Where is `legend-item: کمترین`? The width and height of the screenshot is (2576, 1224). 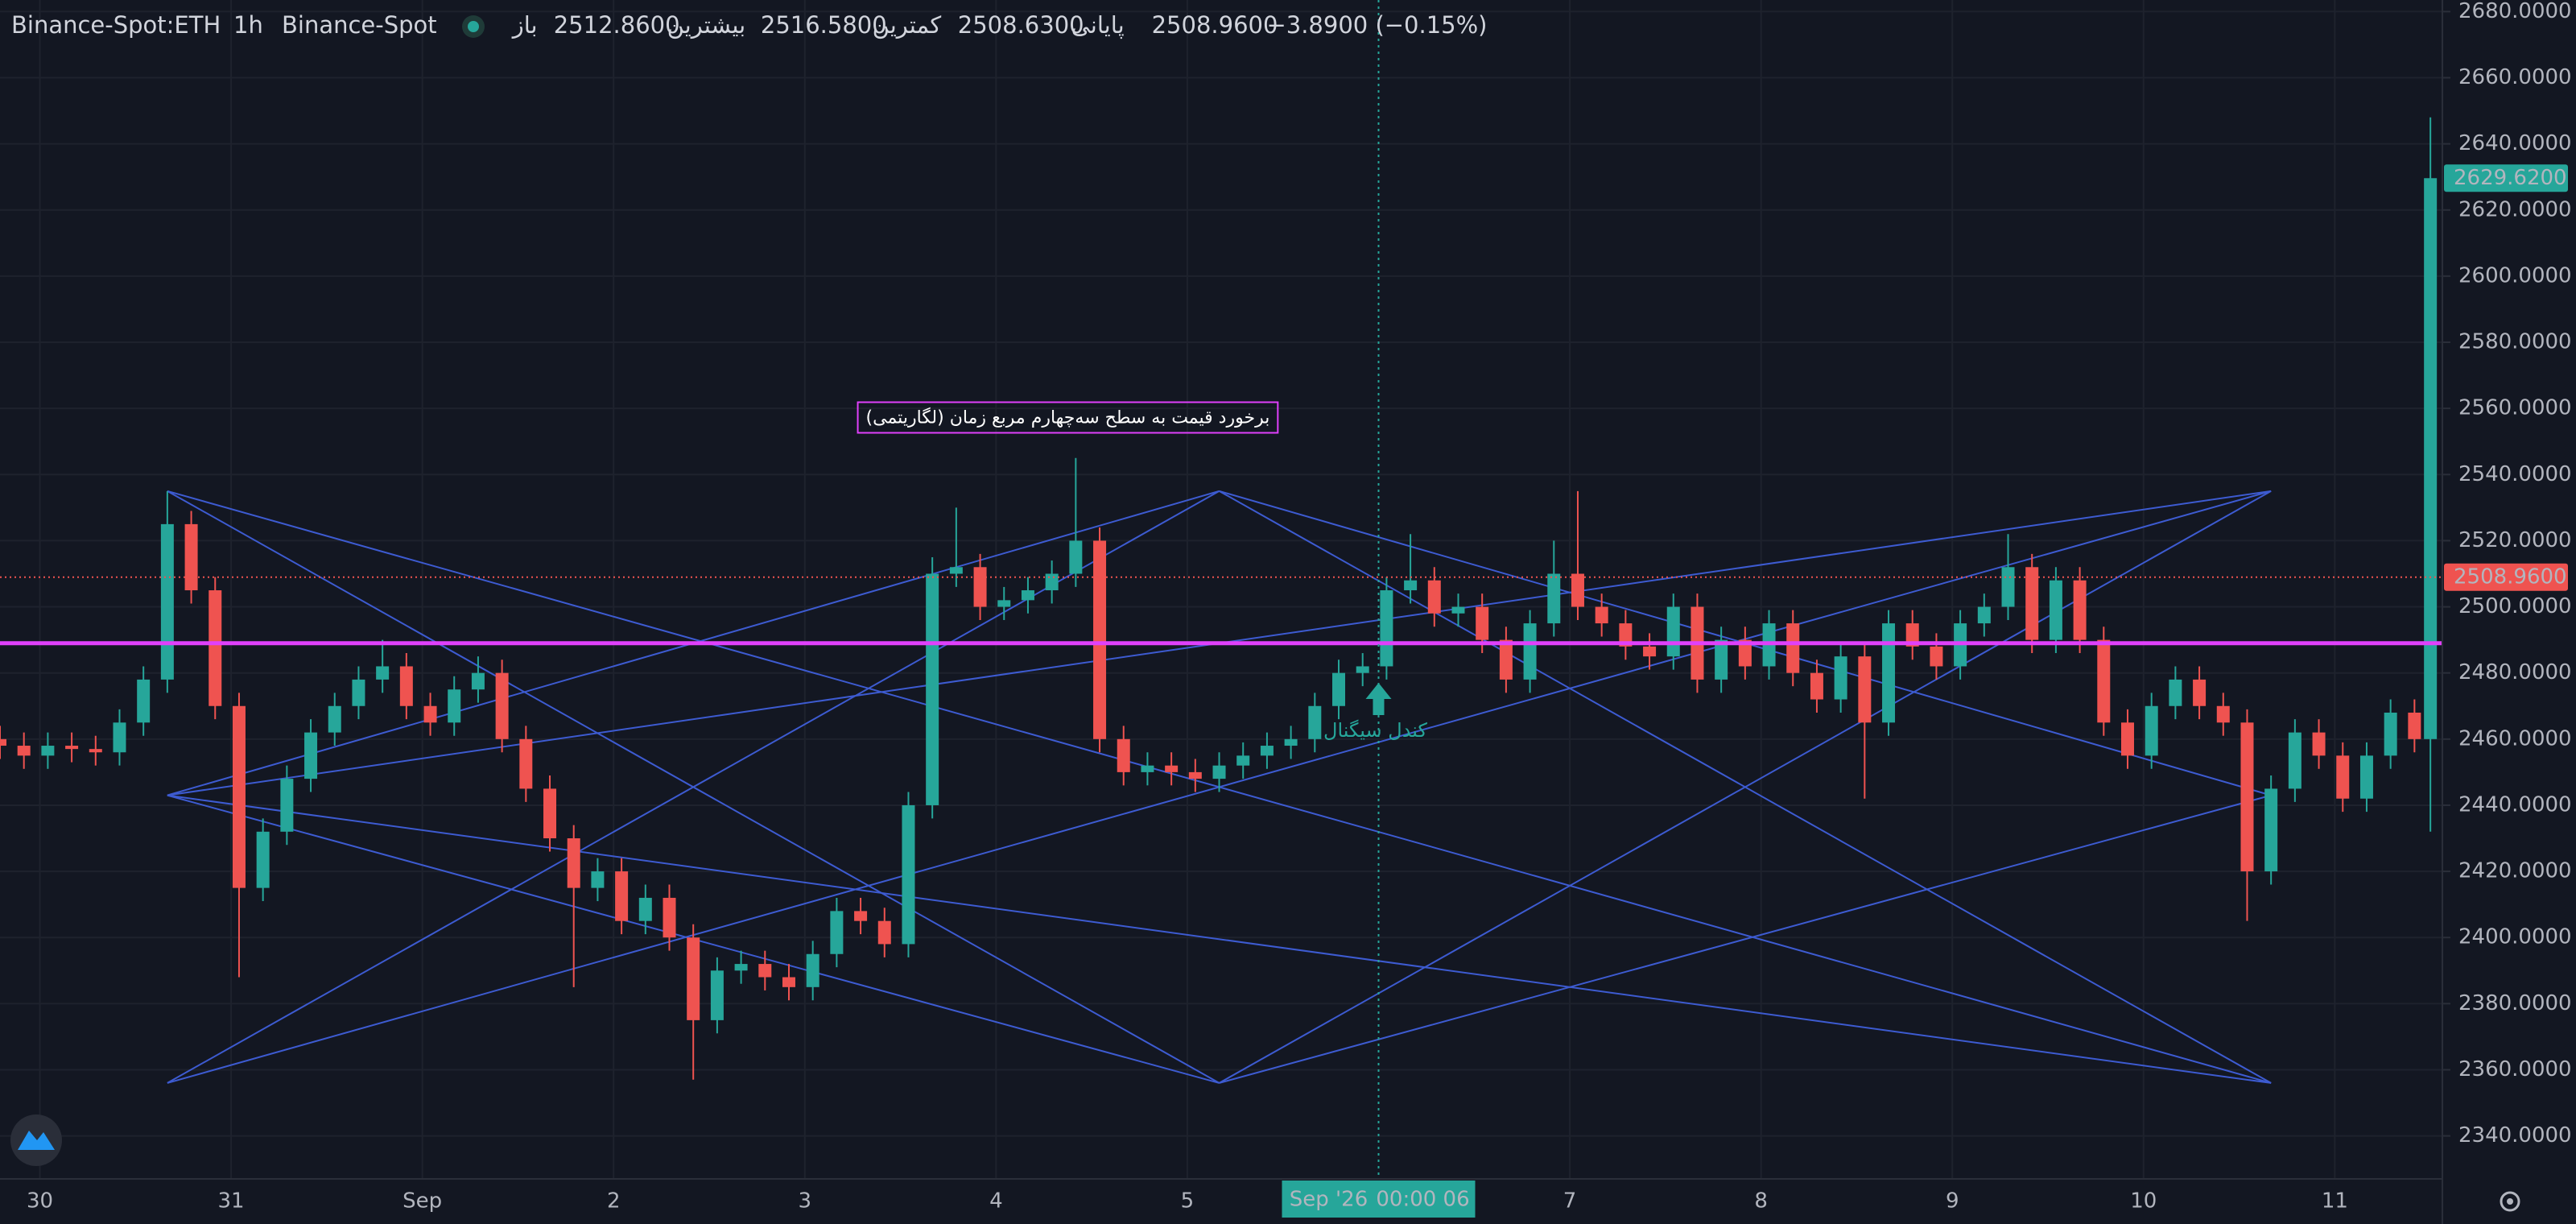
legend-item: کمترین is located at coordinates (907, 25).